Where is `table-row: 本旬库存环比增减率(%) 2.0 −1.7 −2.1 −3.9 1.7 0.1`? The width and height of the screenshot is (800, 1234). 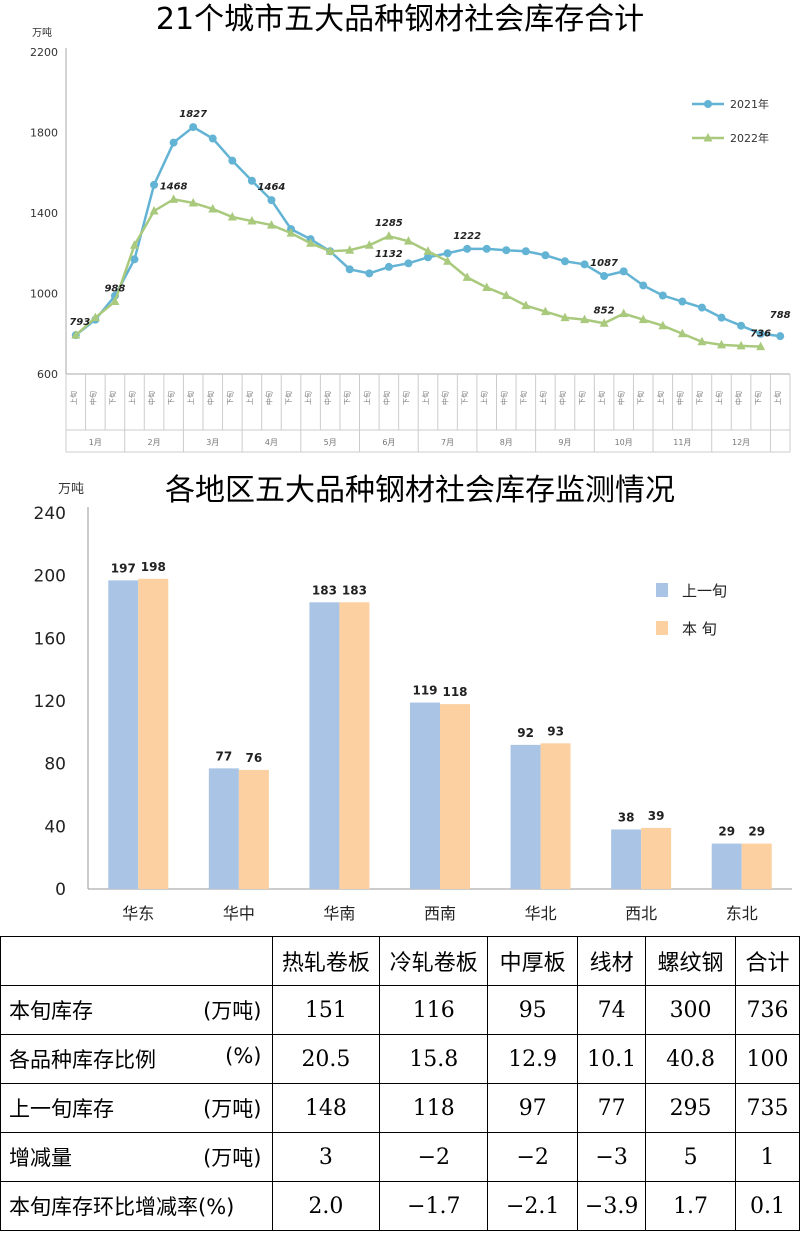 table-row: 本旬库存环比增减率(%) 2.0 −1.7 −2.1 −3.9 1.7 0.1 is located at coordinates (400, 1206).